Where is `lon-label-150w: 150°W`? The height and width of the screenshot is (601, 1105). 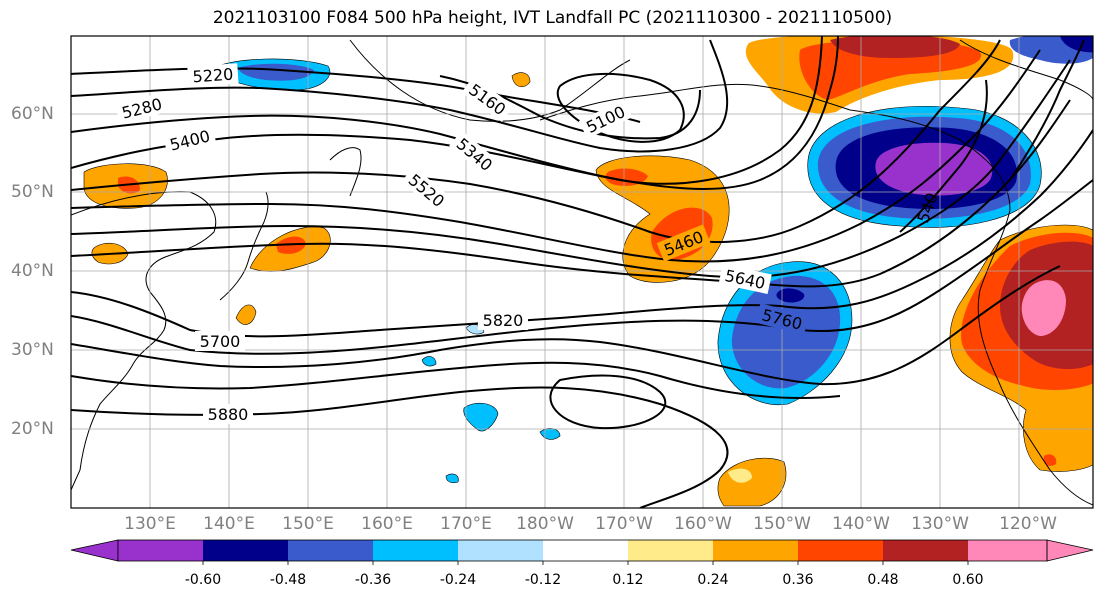
lon-label-150w: 150°W is located at coordinates (782, 524).